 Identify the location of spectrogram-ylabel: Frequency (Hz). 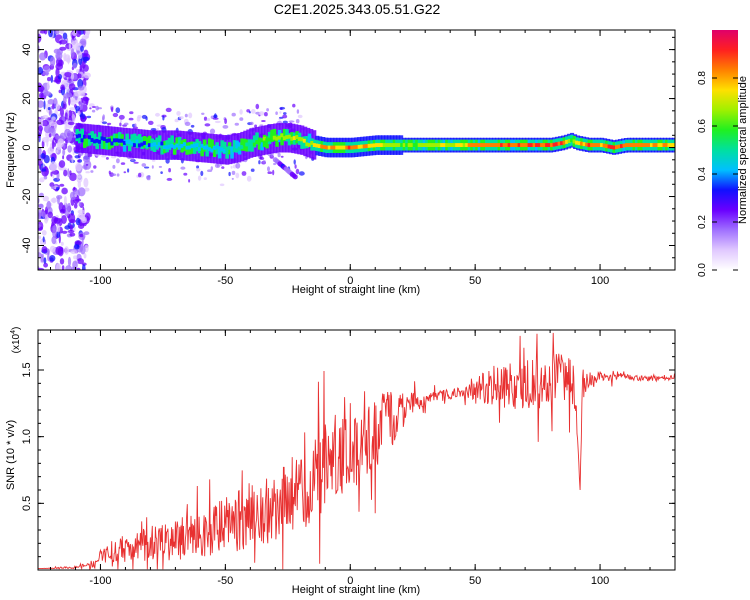
(11, 150).